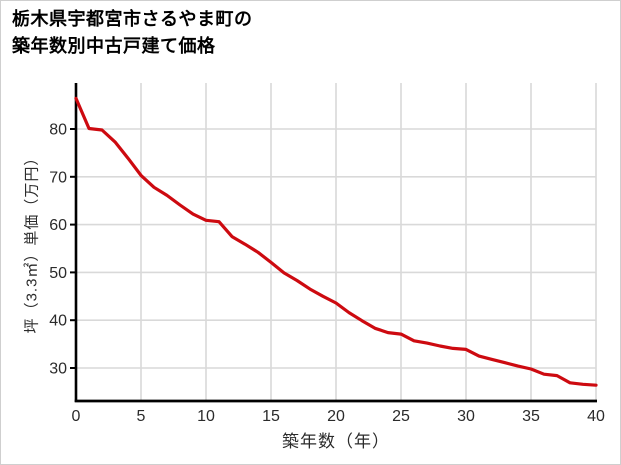  Describe the element at coordinates (206, 416) in the screenshot. I see `x-tick-label: 10` at that location.